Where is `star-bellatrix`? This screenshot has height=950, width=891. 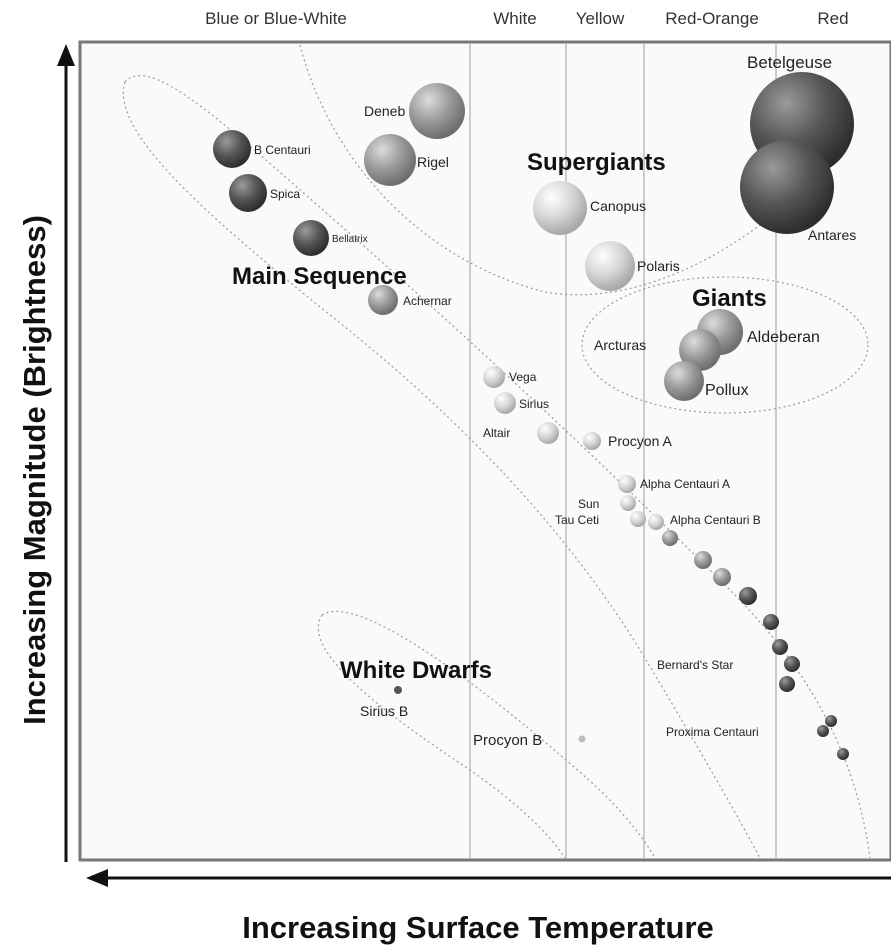 star-bellatrix is located at coordinates (311, 238).